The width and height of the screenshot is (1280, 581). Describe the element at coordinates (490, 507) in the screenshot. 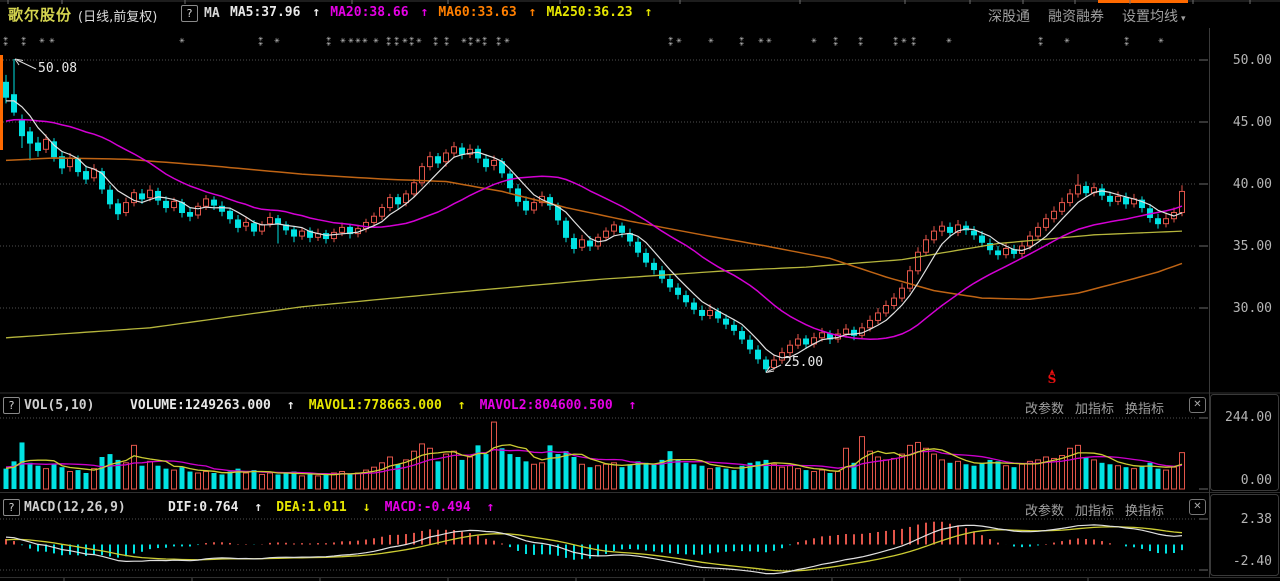

I see `macd-up-arrow-icon: ↑` at that location.